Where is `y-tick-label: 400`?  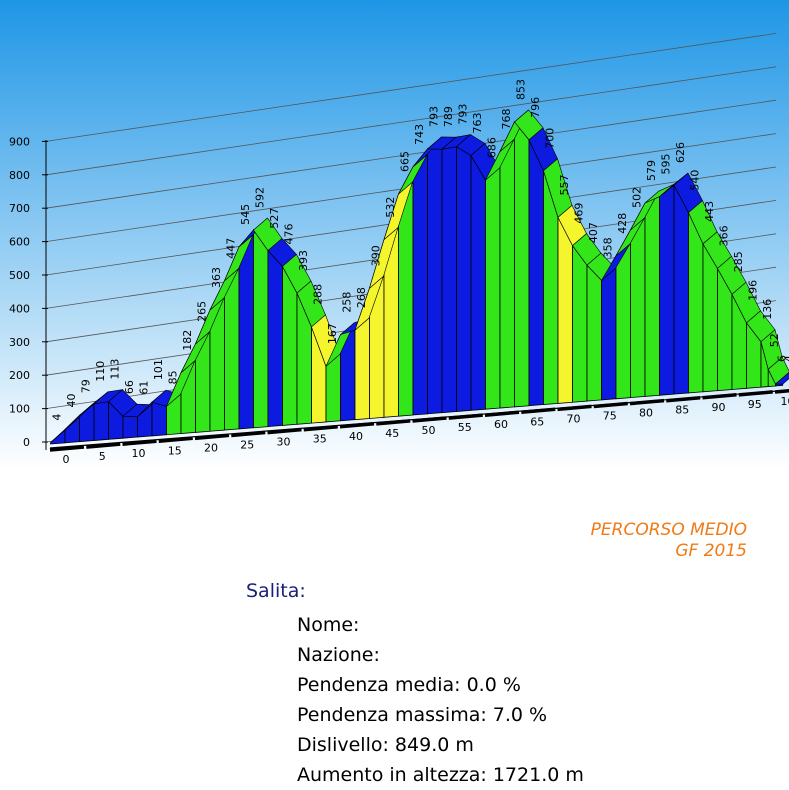
y-tick-label: 400 is located at coordinates (19, 308).